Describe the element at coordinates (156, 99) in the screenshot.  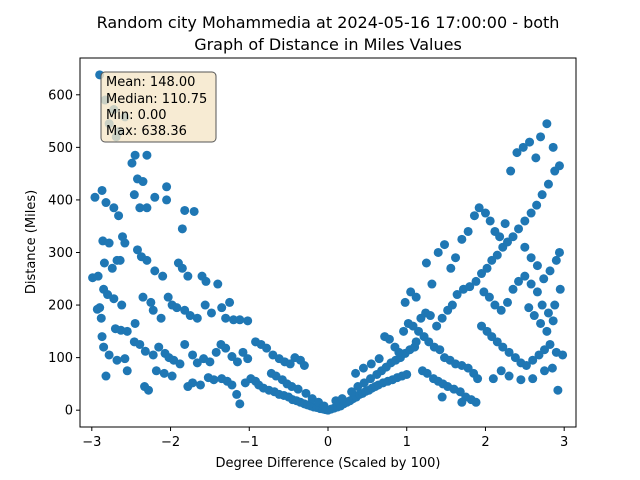
I see `stats-median: Median: 110.75` at that location.